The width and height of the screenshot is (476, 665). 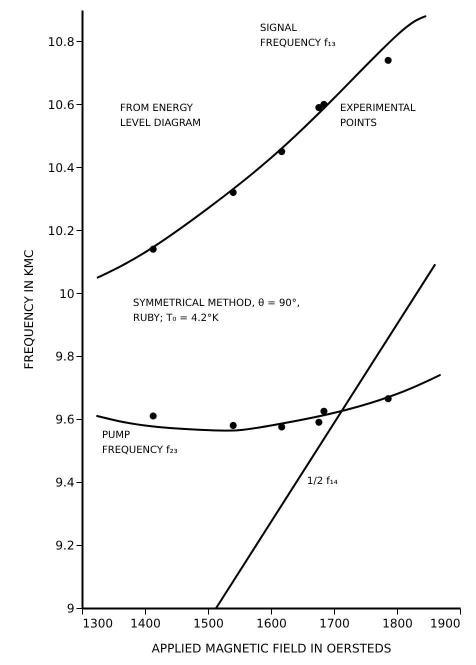 I want to click on annotation: SYMMETRICAL METHOD, θ = 90°, RUBY; T₀ = 4.2°K, so click(x=216, y=311).